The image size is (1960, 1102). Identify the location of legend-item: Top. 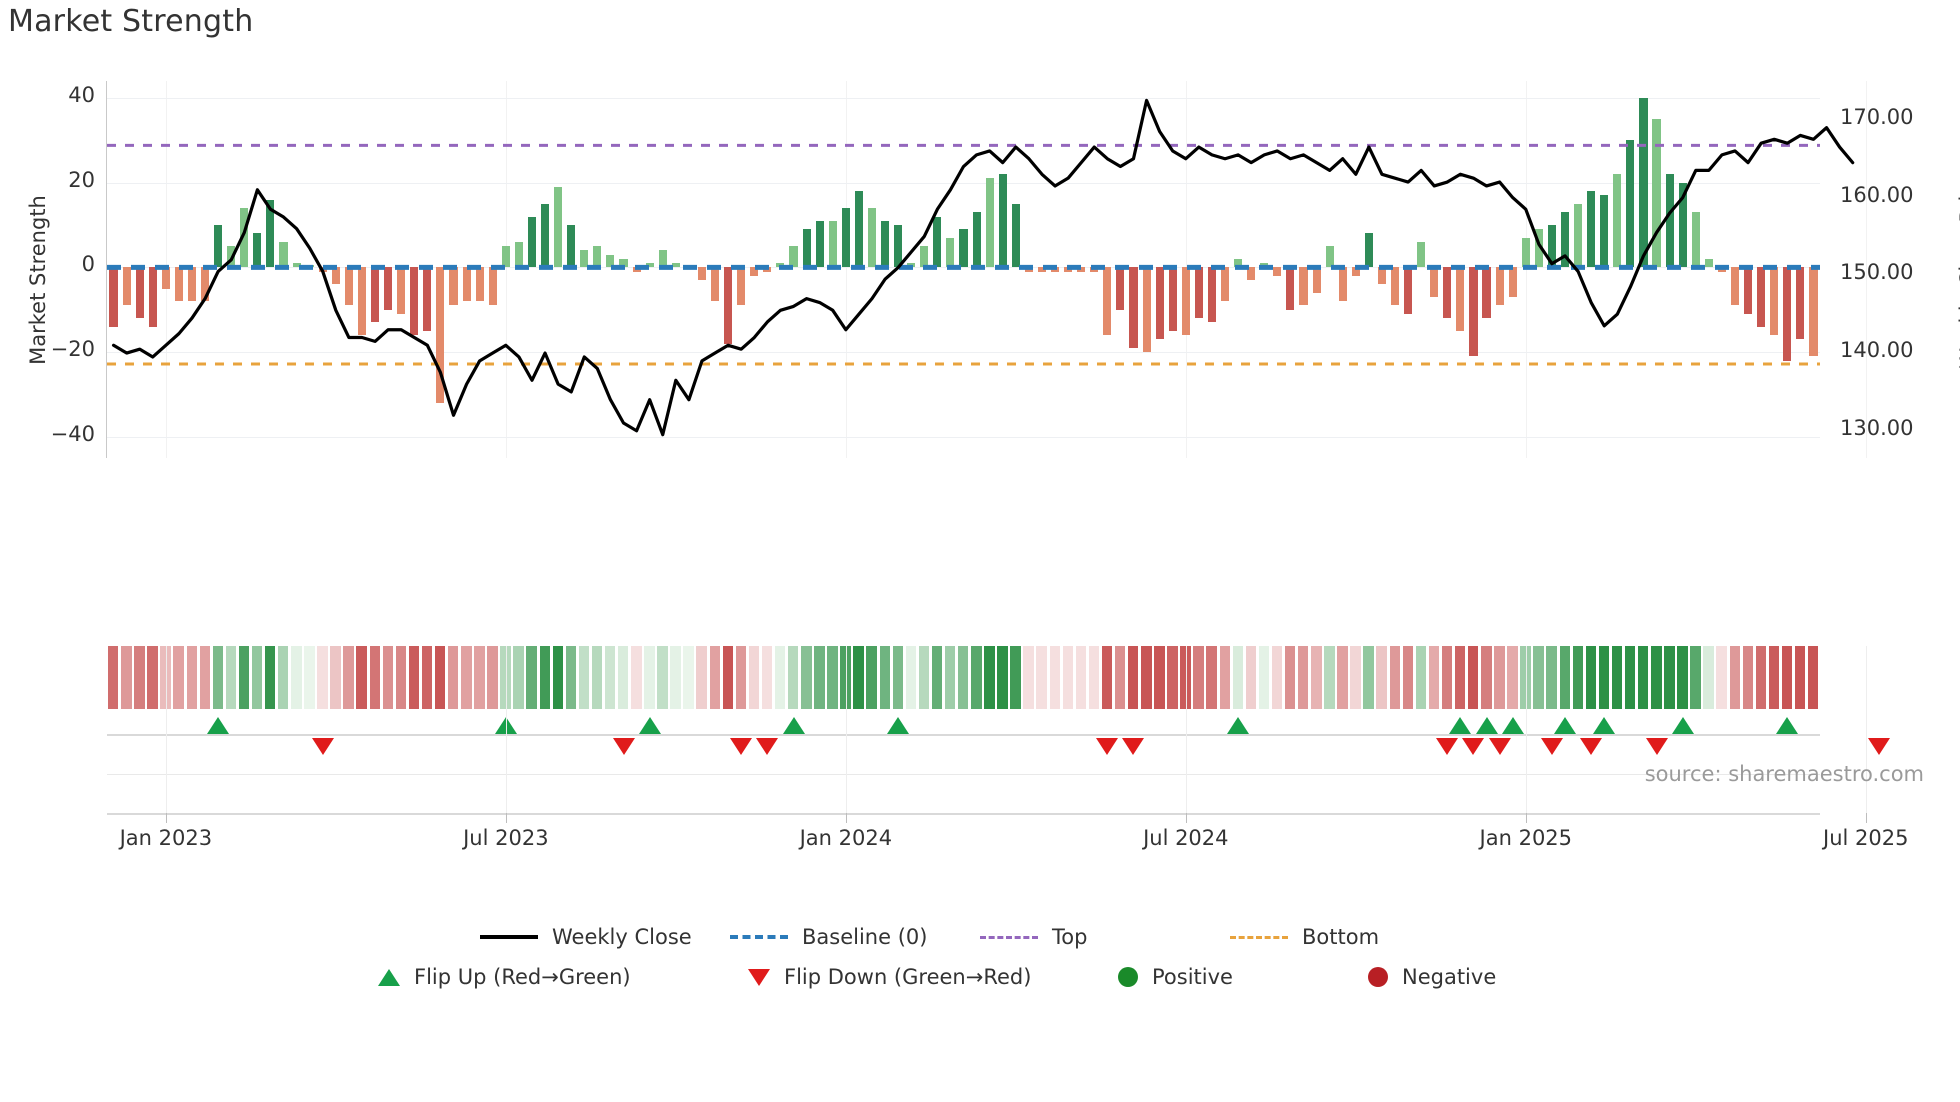
(1105, 937).